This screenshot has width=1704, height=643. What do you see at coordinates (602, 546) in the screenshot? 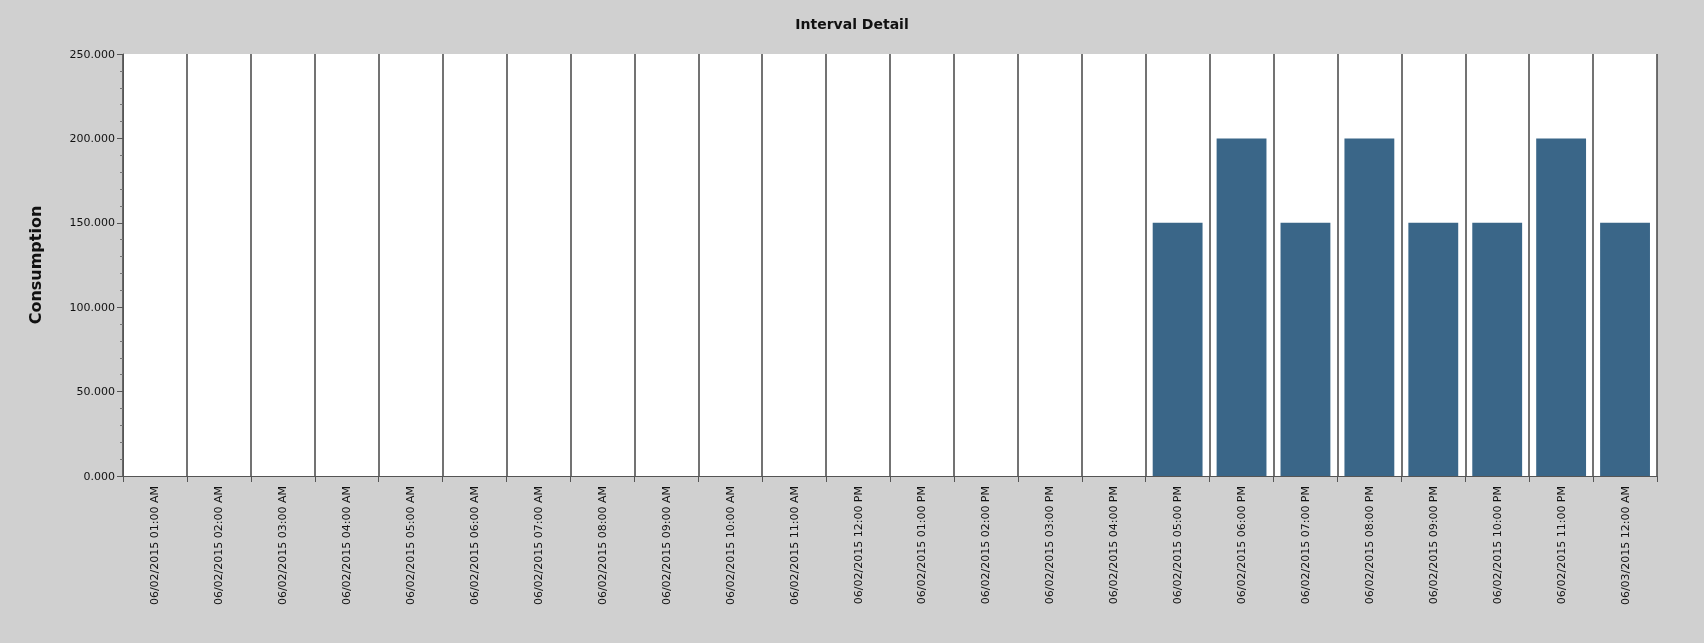
I see `x-tick-label: 06/02/2015 08:00 AM` at bounding box center [602, 546].